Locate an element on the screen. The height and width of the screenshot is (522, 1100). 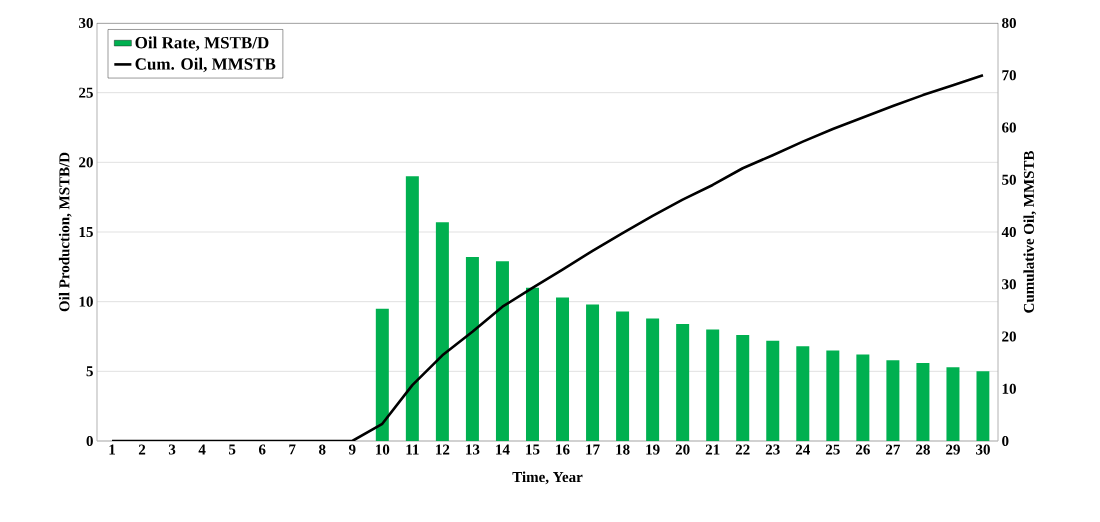
x-tick-label: 22 is located at coordinates (742, 449).